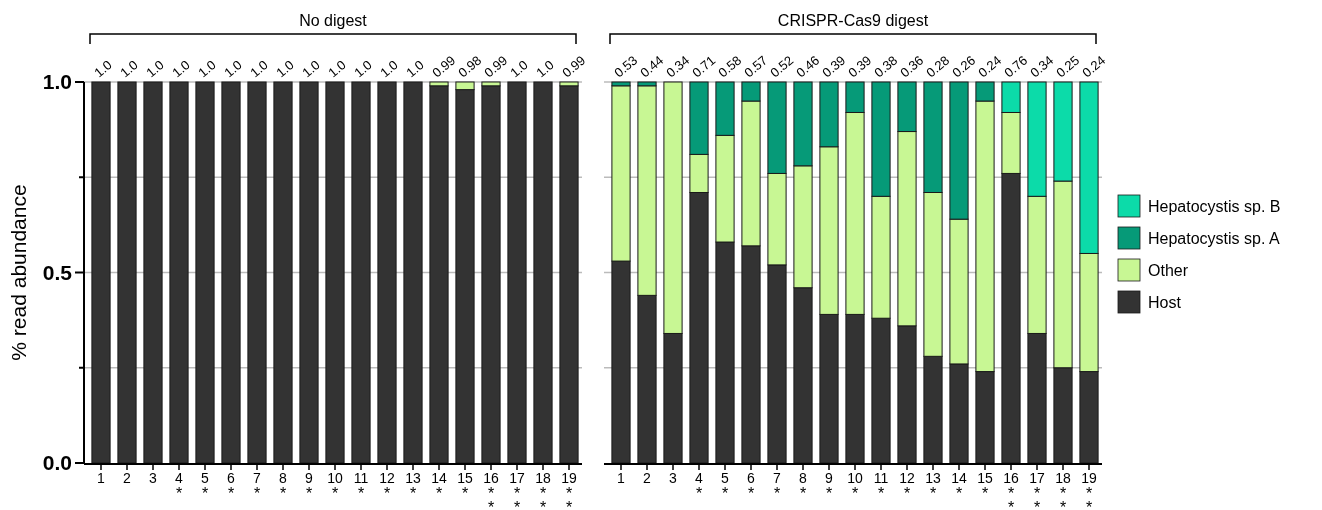 Image resolution: width=1322 pixels, height=510 pixels. Describe the element at coordinates (1214, 206) in the screenshot. I see `legend-label: Hepatocystis sp. B` at that location.